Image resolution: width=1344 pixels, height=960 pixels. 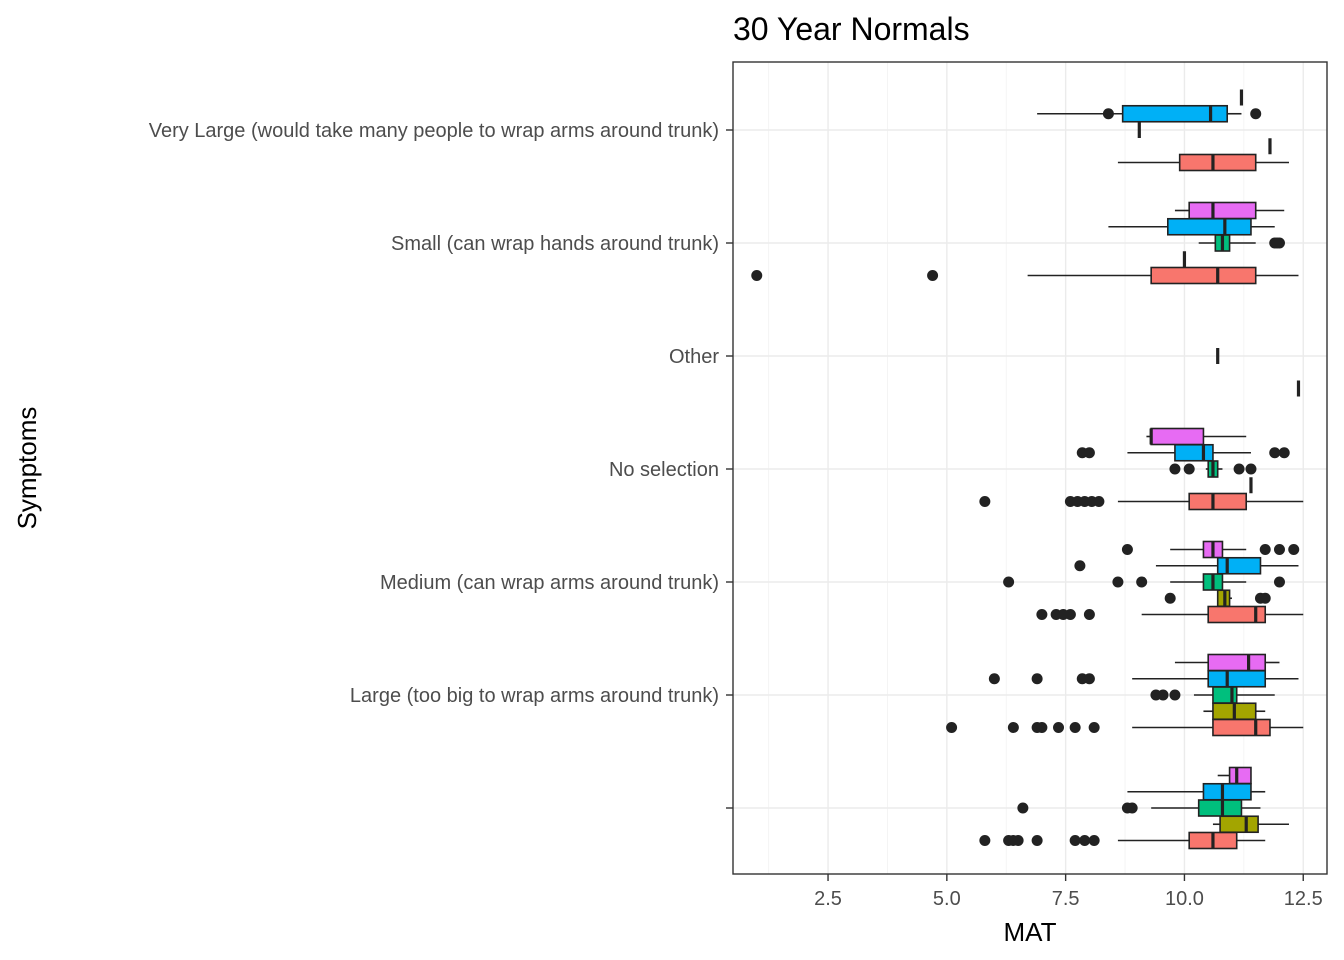 What do you see at coordinates (694, 357) in the screenshot?
I see `y-tick-label: Other` at bounding box center [694, 357].